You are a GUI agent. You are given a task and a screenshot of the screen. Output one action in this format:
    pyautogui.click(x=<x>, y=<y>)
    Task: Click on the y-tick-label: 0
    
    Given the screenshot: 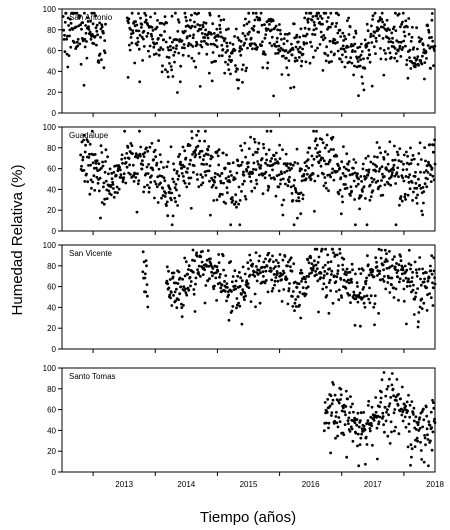 What is the action you would take?
    pyautogui.click(x=54, y=113)
    